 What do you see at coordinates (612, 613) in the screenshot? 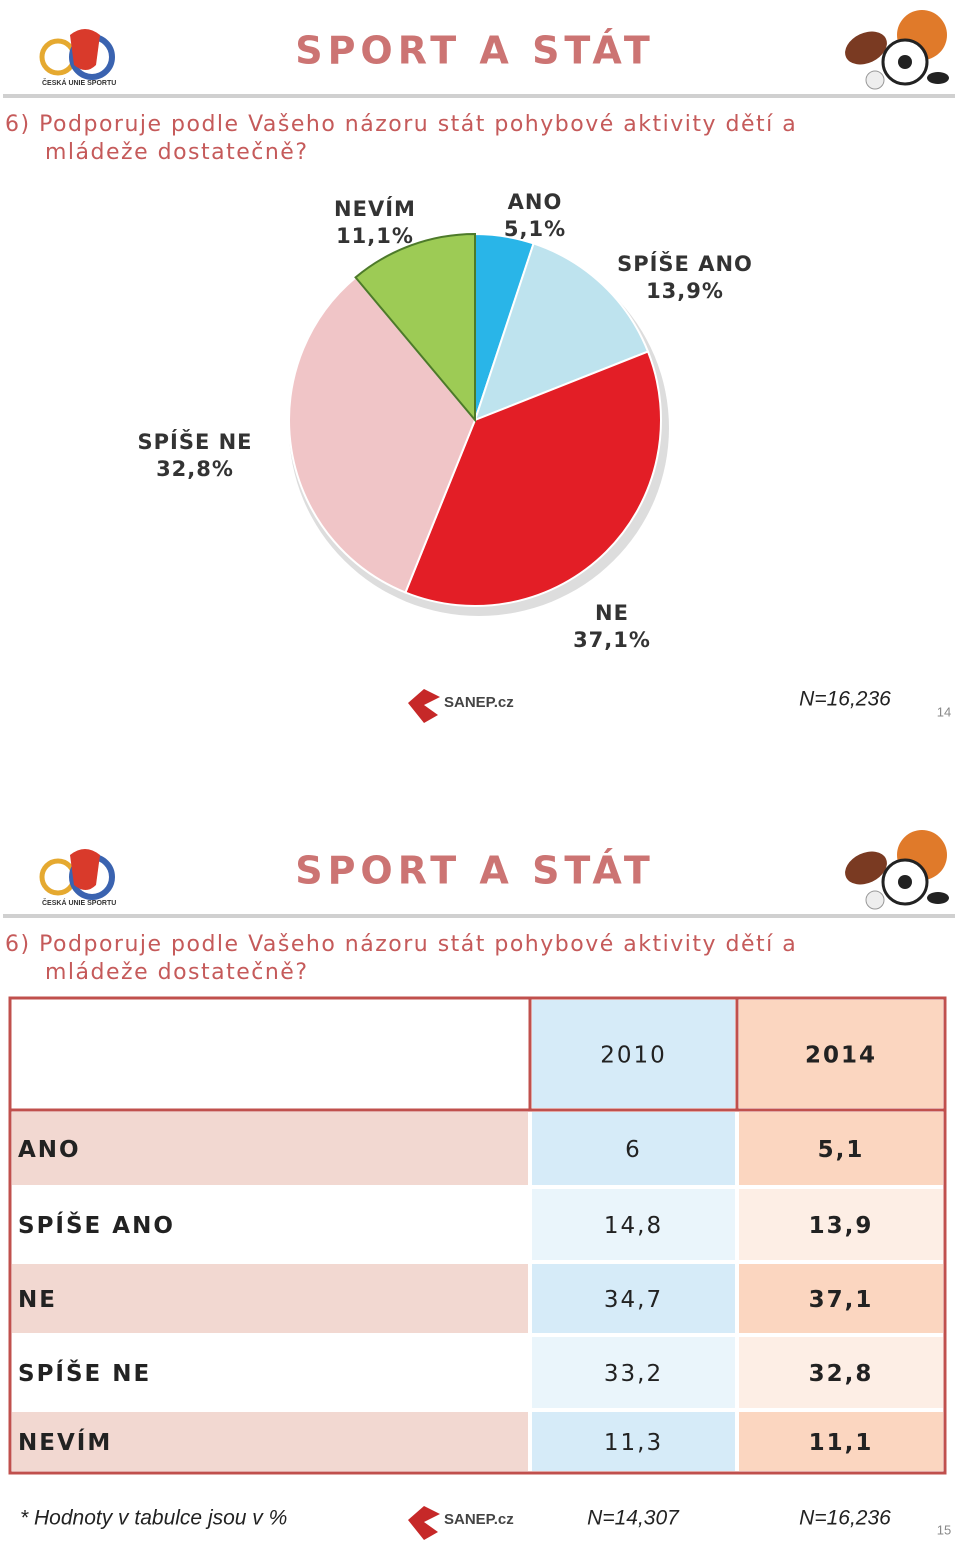
I see `pie-label: NE` at bounding box center [612, 613].